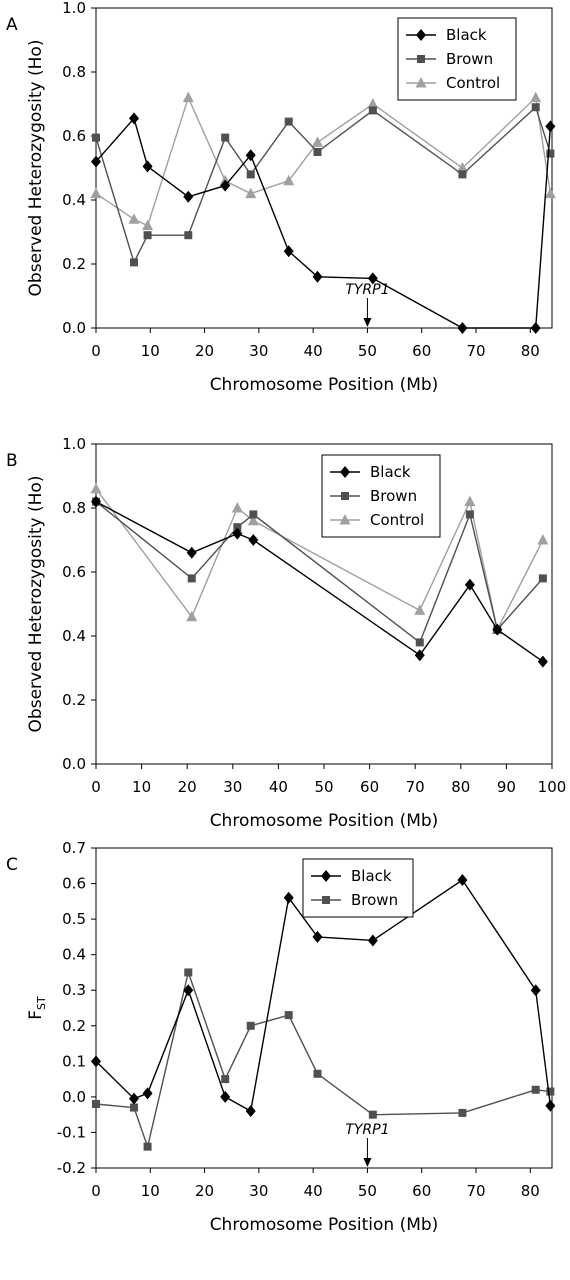 The image size is (570, 1280). What do you see at coordinates (421, 351) in the screenshot?
I see `x-tick-label: 60` at bounding box center [421, 351].